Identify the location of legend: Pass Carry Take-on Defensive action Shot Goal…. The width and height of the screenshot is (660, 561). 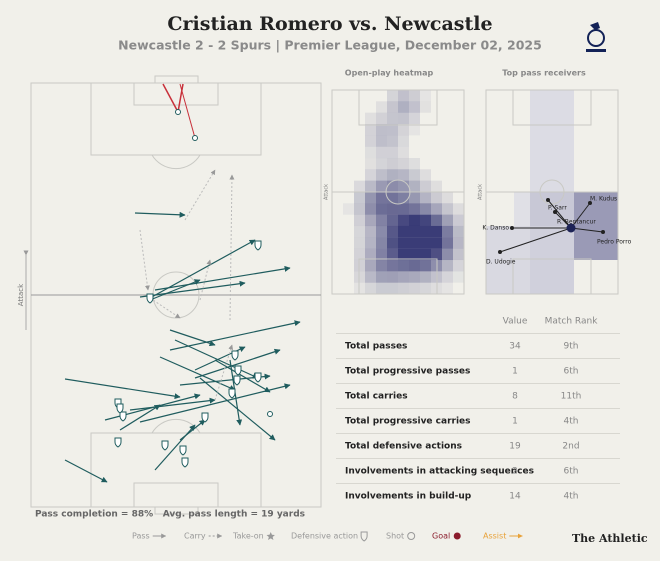
(327, 536).